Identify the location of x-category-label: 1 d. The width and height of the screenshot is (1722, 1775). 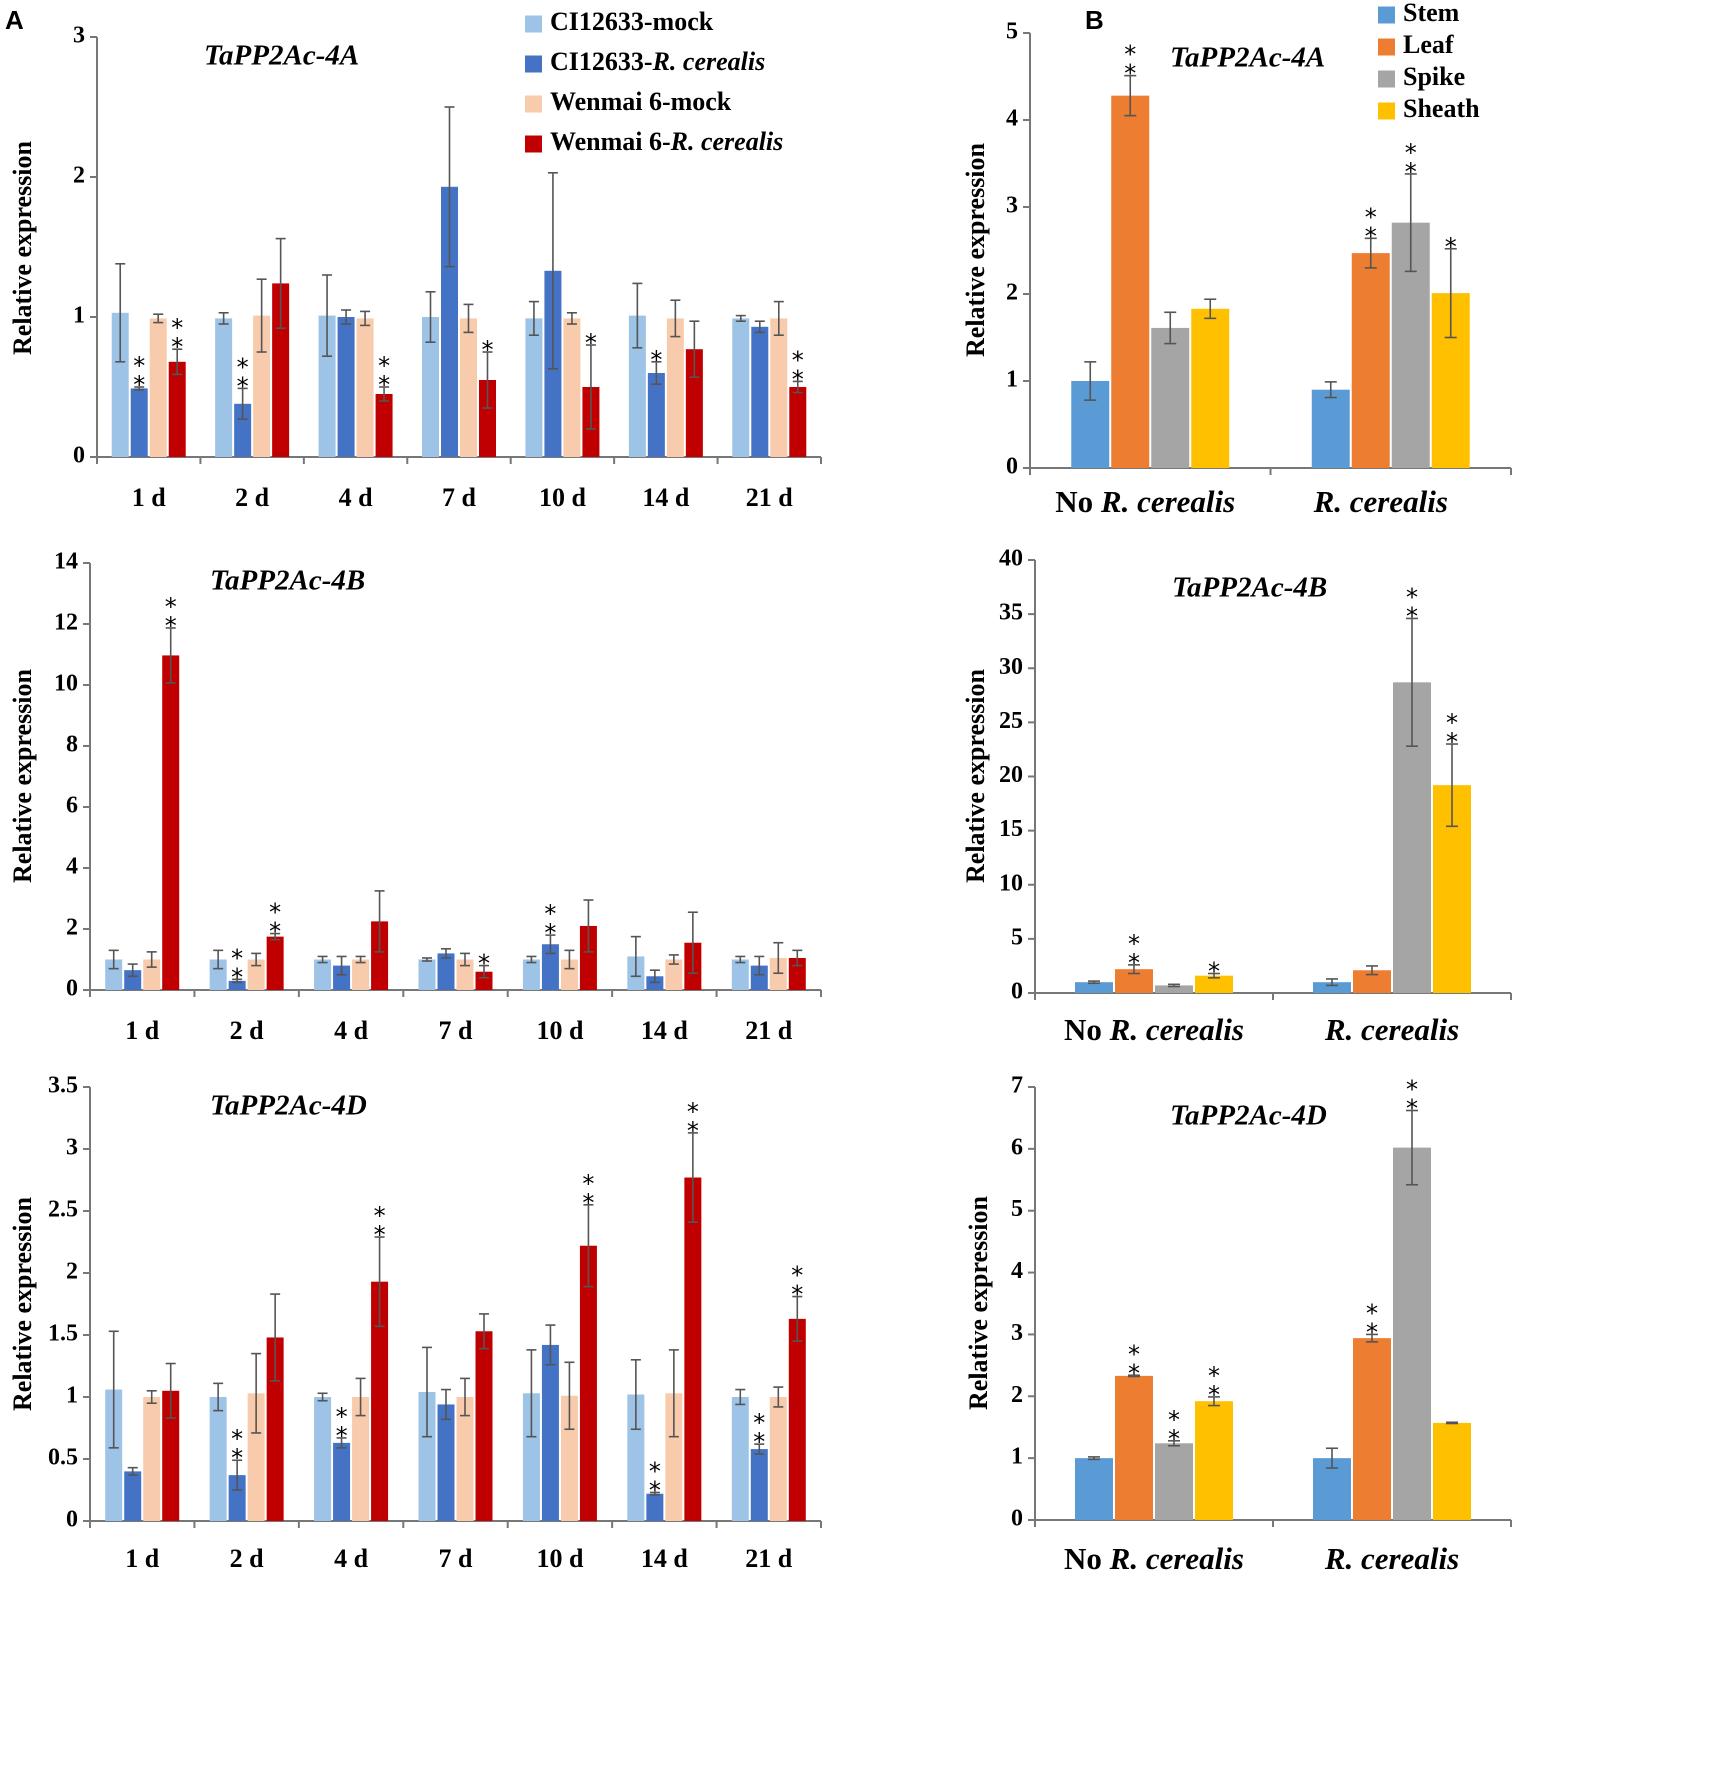
(142, 1558).